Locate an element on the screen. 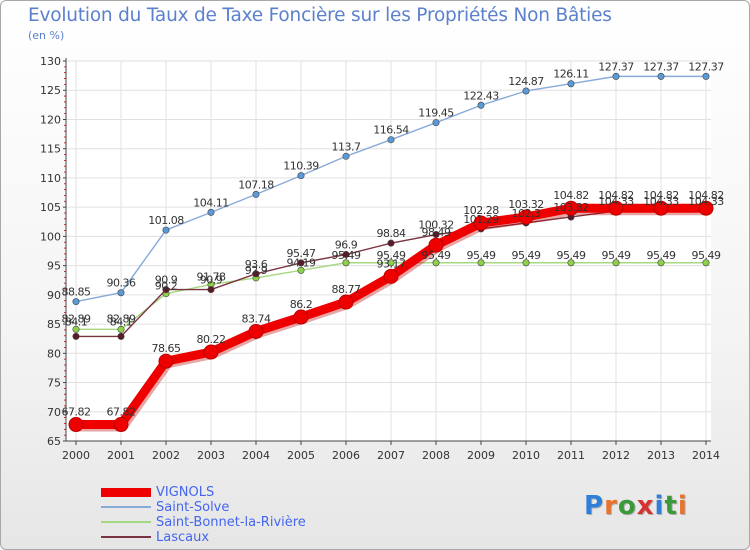 Image resolution: width=750 pixels, height=550 pixels. data-label: 90.2 is located at coordinates (166, 286).